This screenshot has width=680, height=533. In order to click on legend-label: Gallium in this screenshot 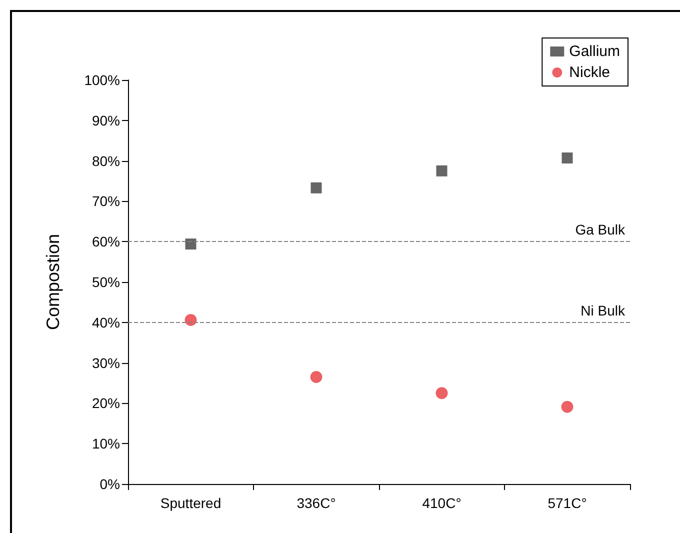, I will do `click(594, 51)`.